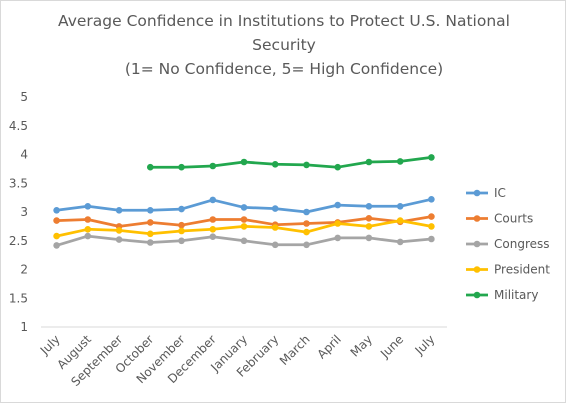 This screenshot has width=566, height=404. Describe the element at coordinates (18, 183) in the screenshot. I see `y-tick-label: 3.5` at that location.